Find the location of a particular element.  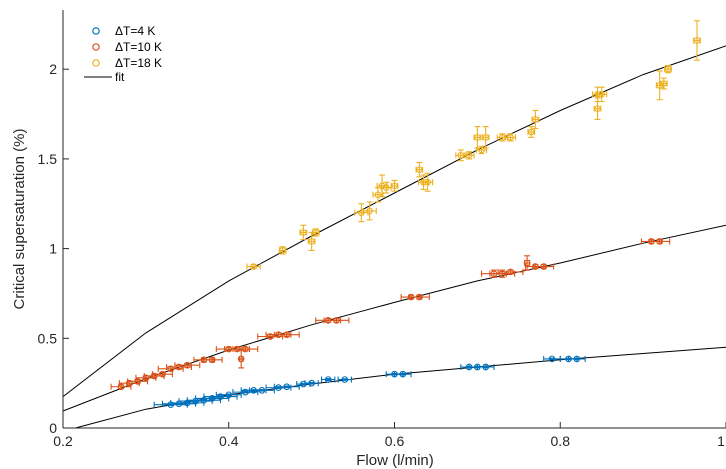

legend: ΔT=4 K ΔT=10 K ΔT=18 K fit is located at coordinates (123, 54).